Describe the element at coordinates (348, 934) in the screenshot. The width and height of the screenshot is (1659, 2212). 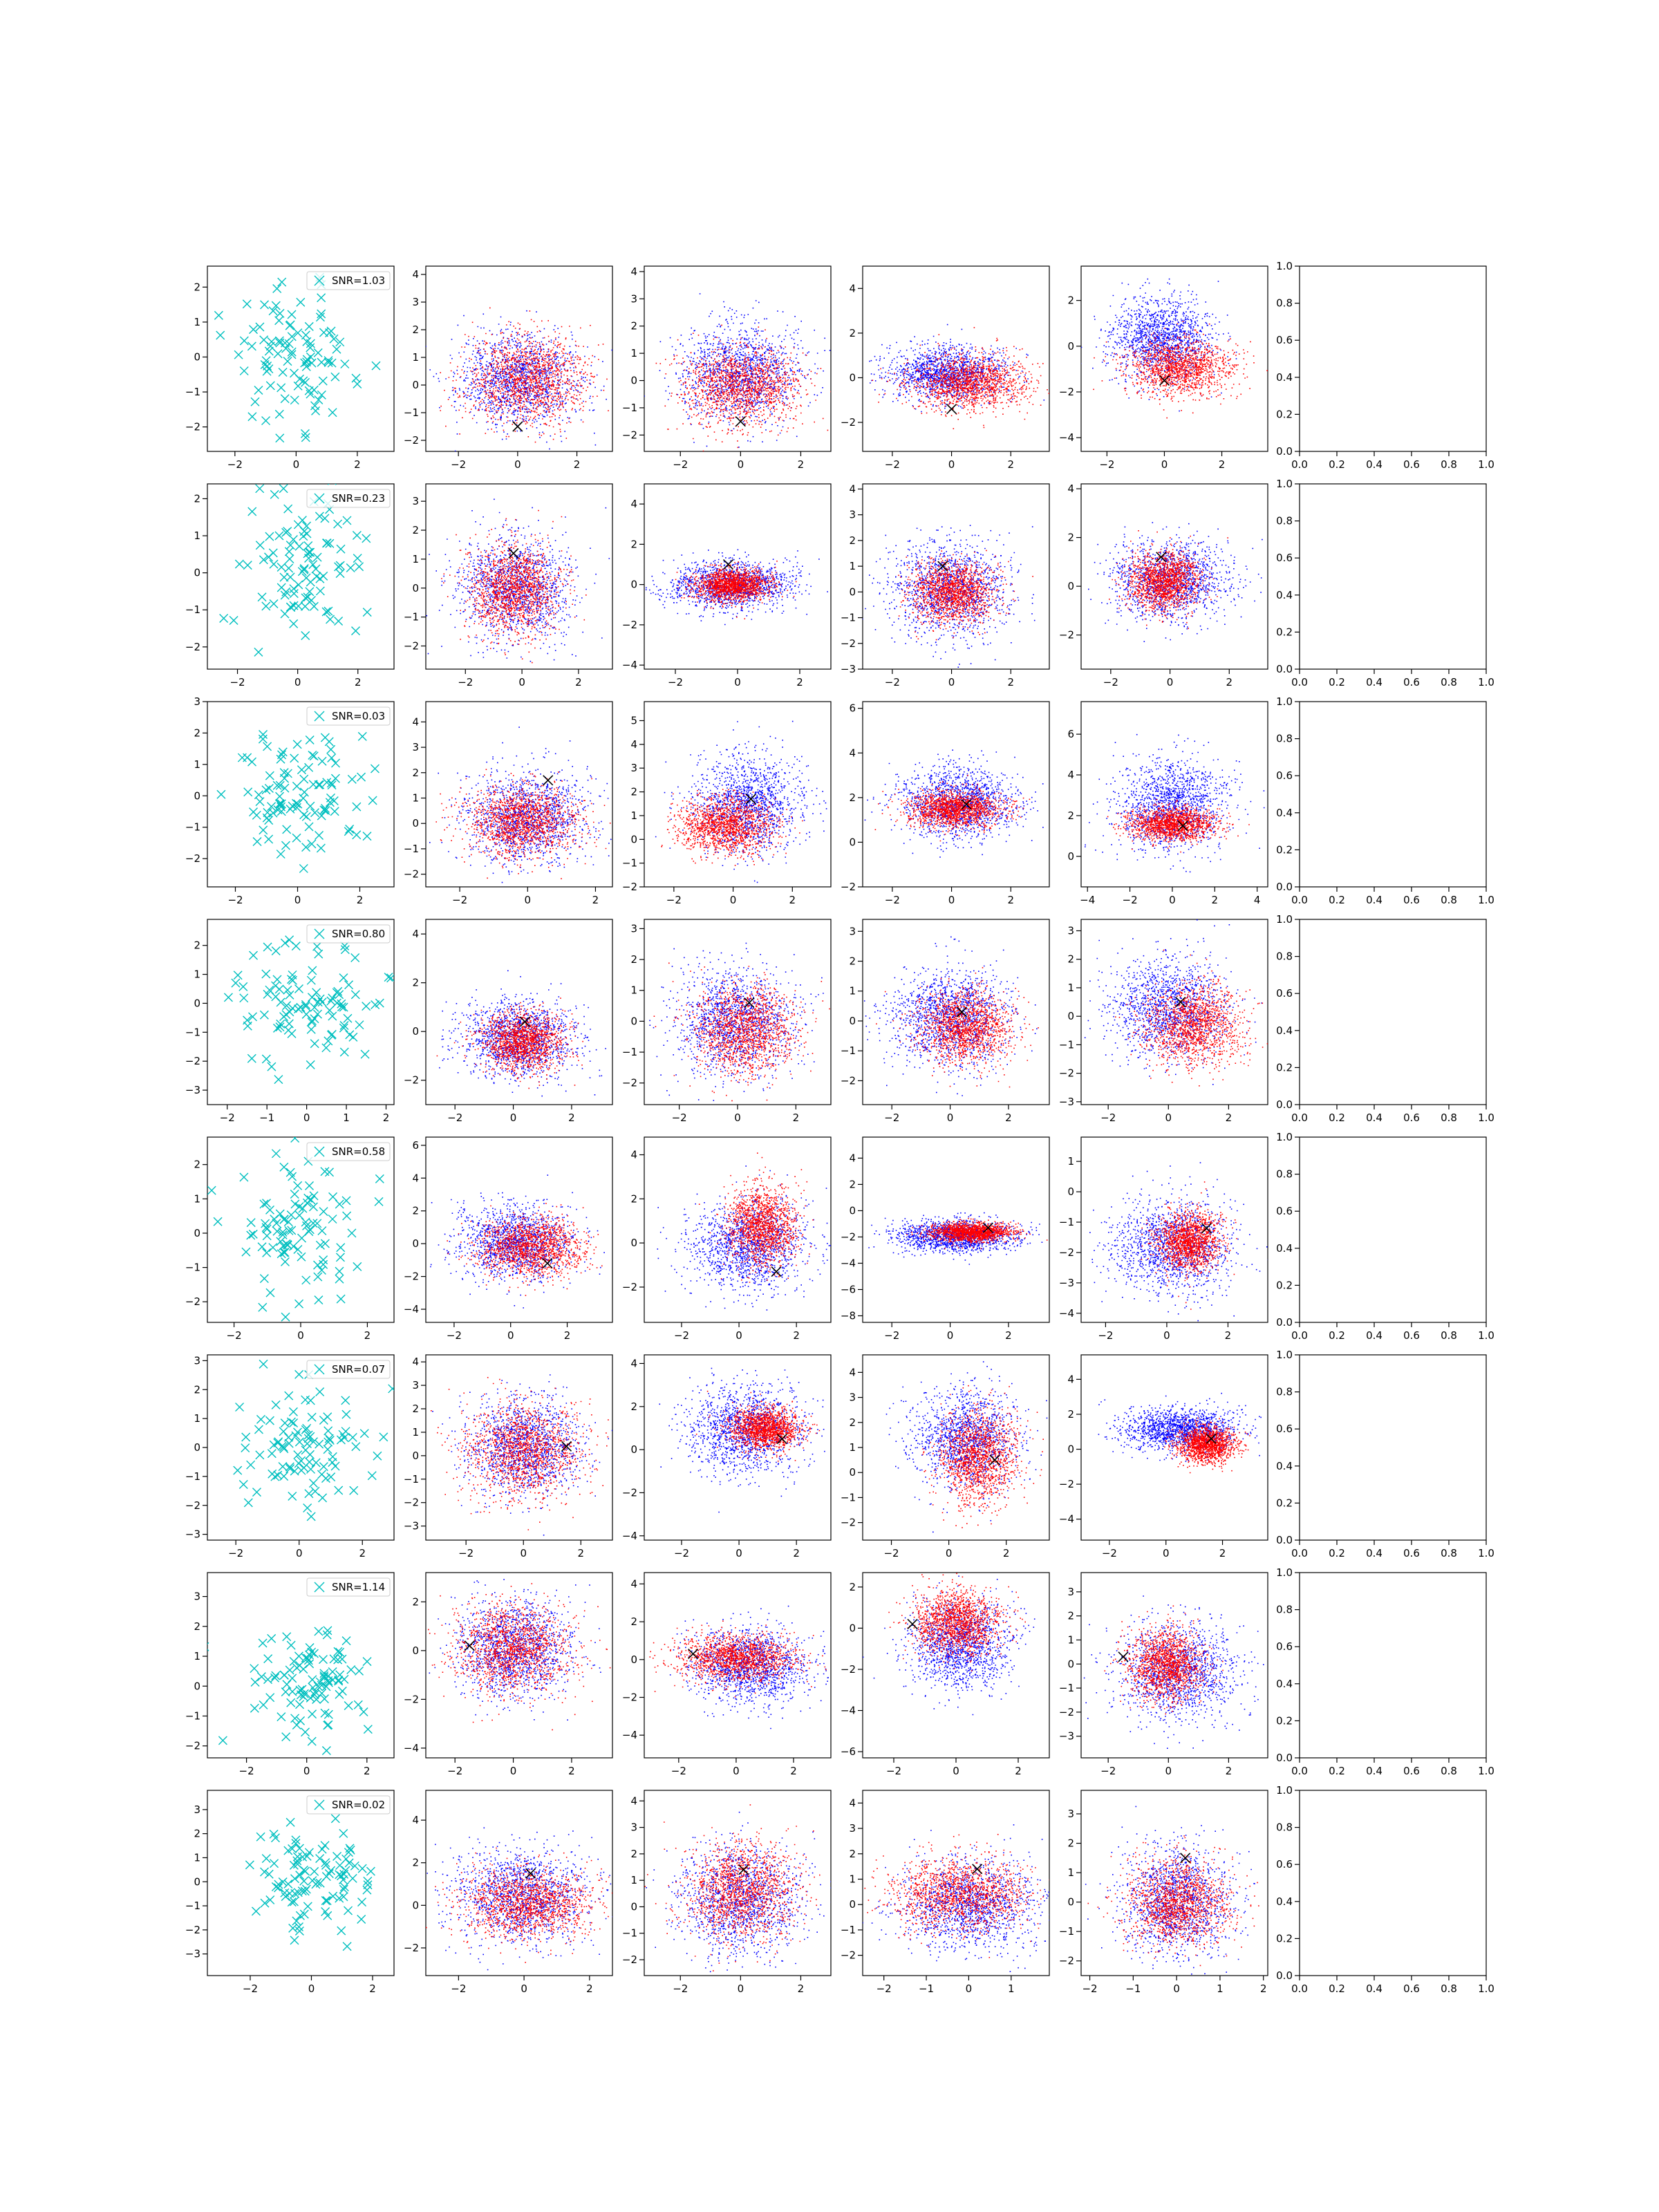
I see `signal-legend: SNR=0.80` at that location.